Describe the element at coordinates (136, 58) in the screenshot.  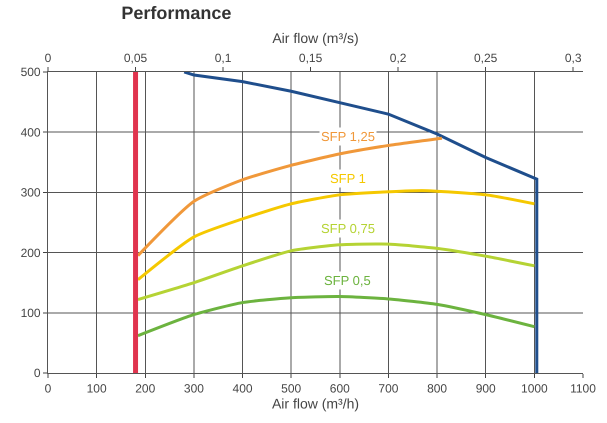
I see `x2-tick-label: 0,05` at that location.